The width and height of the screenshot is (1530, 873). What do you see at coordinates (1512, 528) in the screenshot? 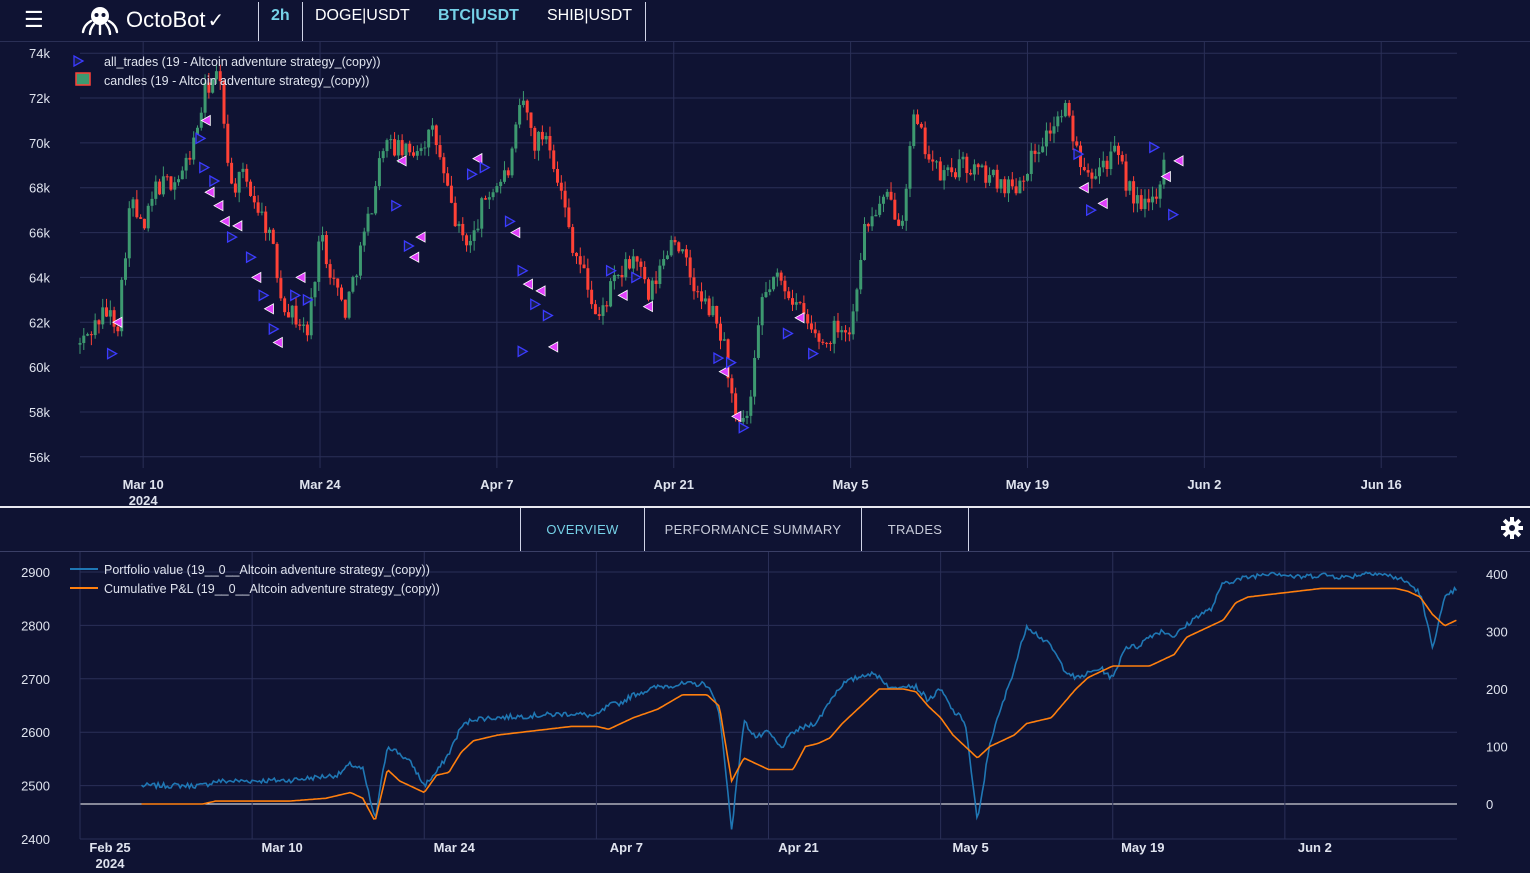
I see `settings-gear-icon` at bounding box center [1512, 528].